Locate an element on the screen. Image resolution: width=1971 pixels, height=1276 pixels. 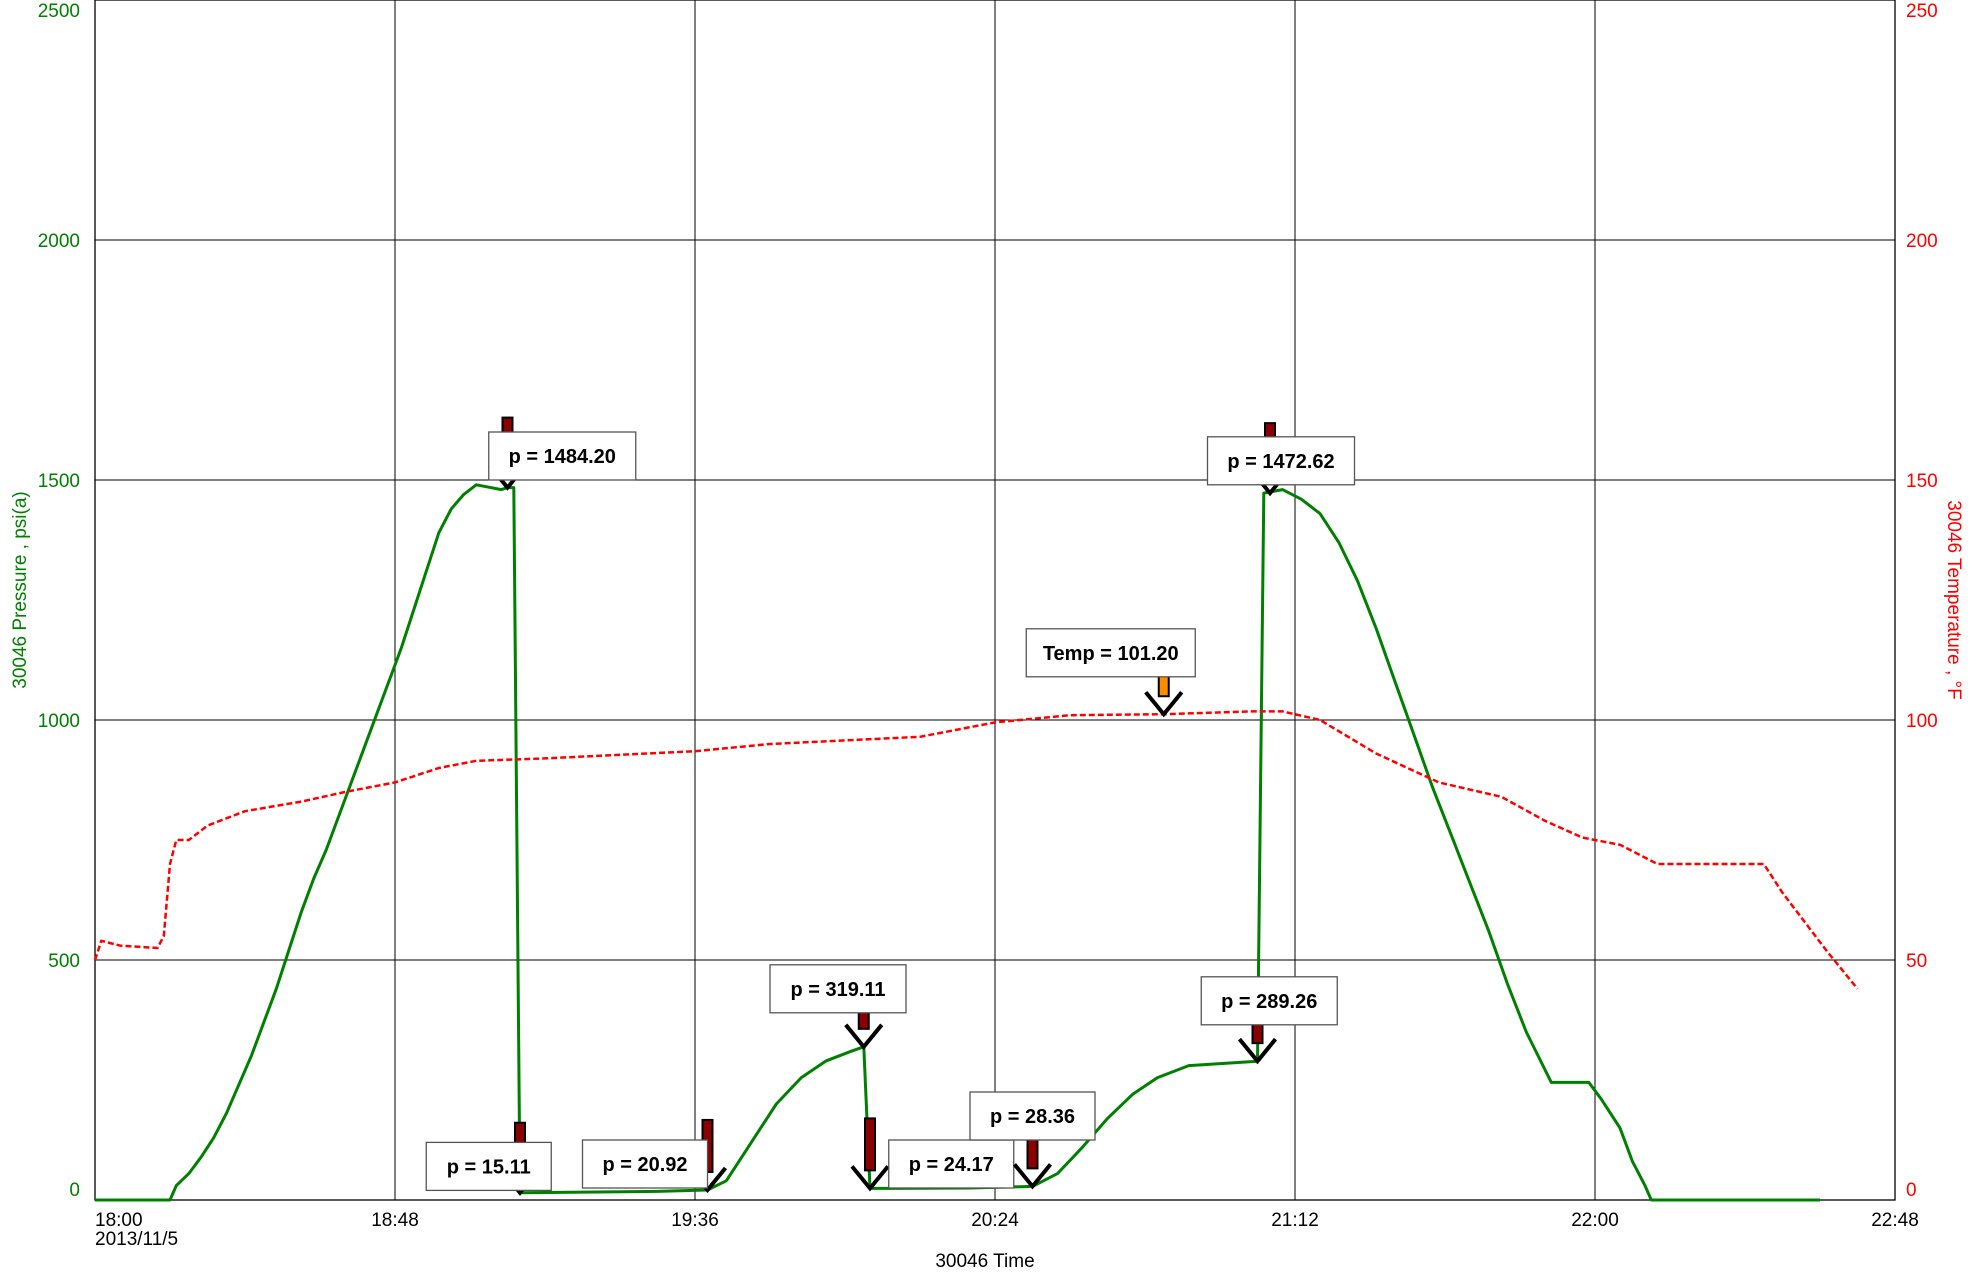
callout-label: p = 1484.20 is located at coordinates (562, 457).